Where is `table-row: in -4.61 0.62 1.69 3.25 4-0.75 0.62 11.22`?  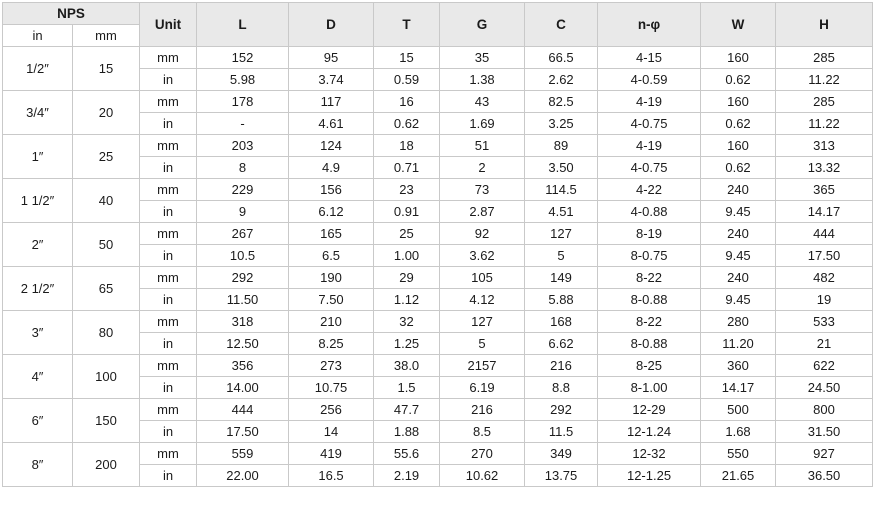 table-row: in -4.61 0.62 1.69 3.25 4-0.75 0.62 11.22 is located at coordinates (438, 123).